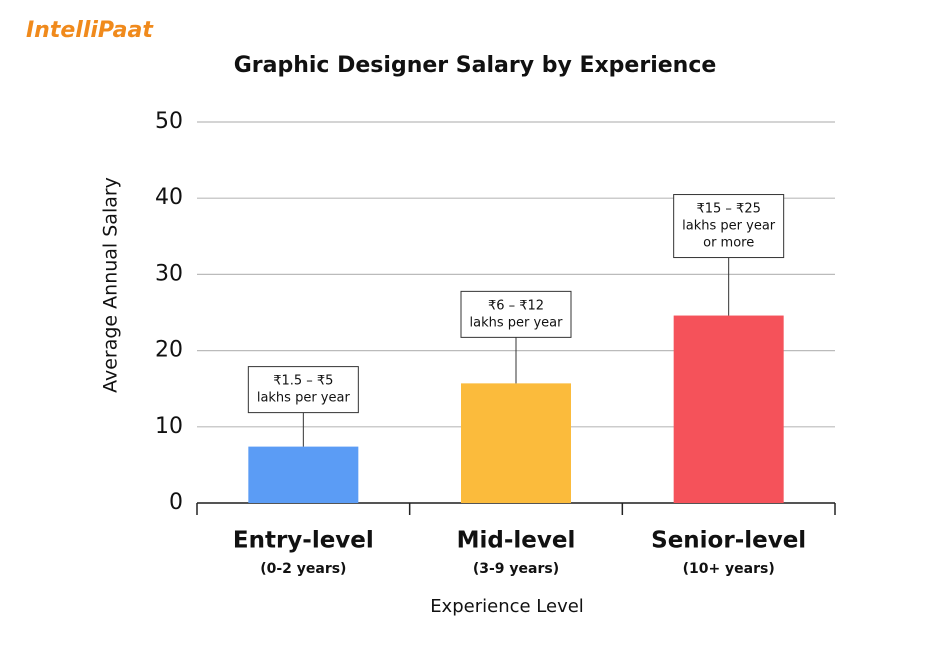 This screenshot has height=647, width=950. I want to click on y-tick-label: 10, so click(169, 426).